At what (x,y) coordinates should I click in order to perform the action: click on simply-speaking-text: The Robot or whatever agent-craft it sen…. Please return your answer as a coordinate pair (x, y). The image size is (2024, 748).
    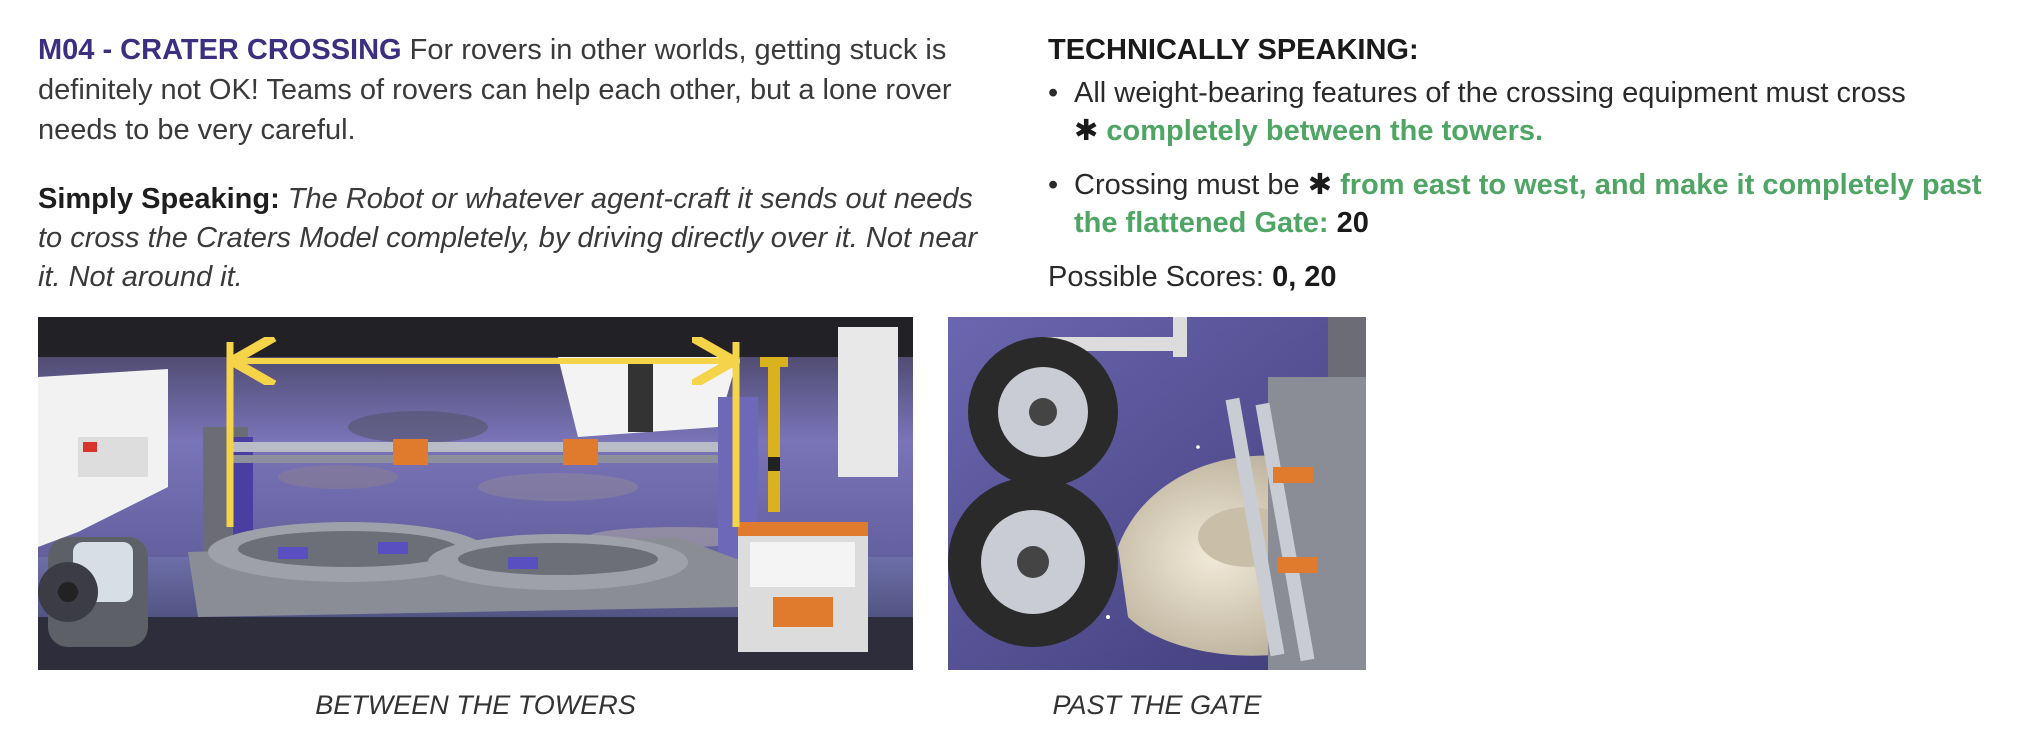
    Looking at the image, I should click on (508, 238).